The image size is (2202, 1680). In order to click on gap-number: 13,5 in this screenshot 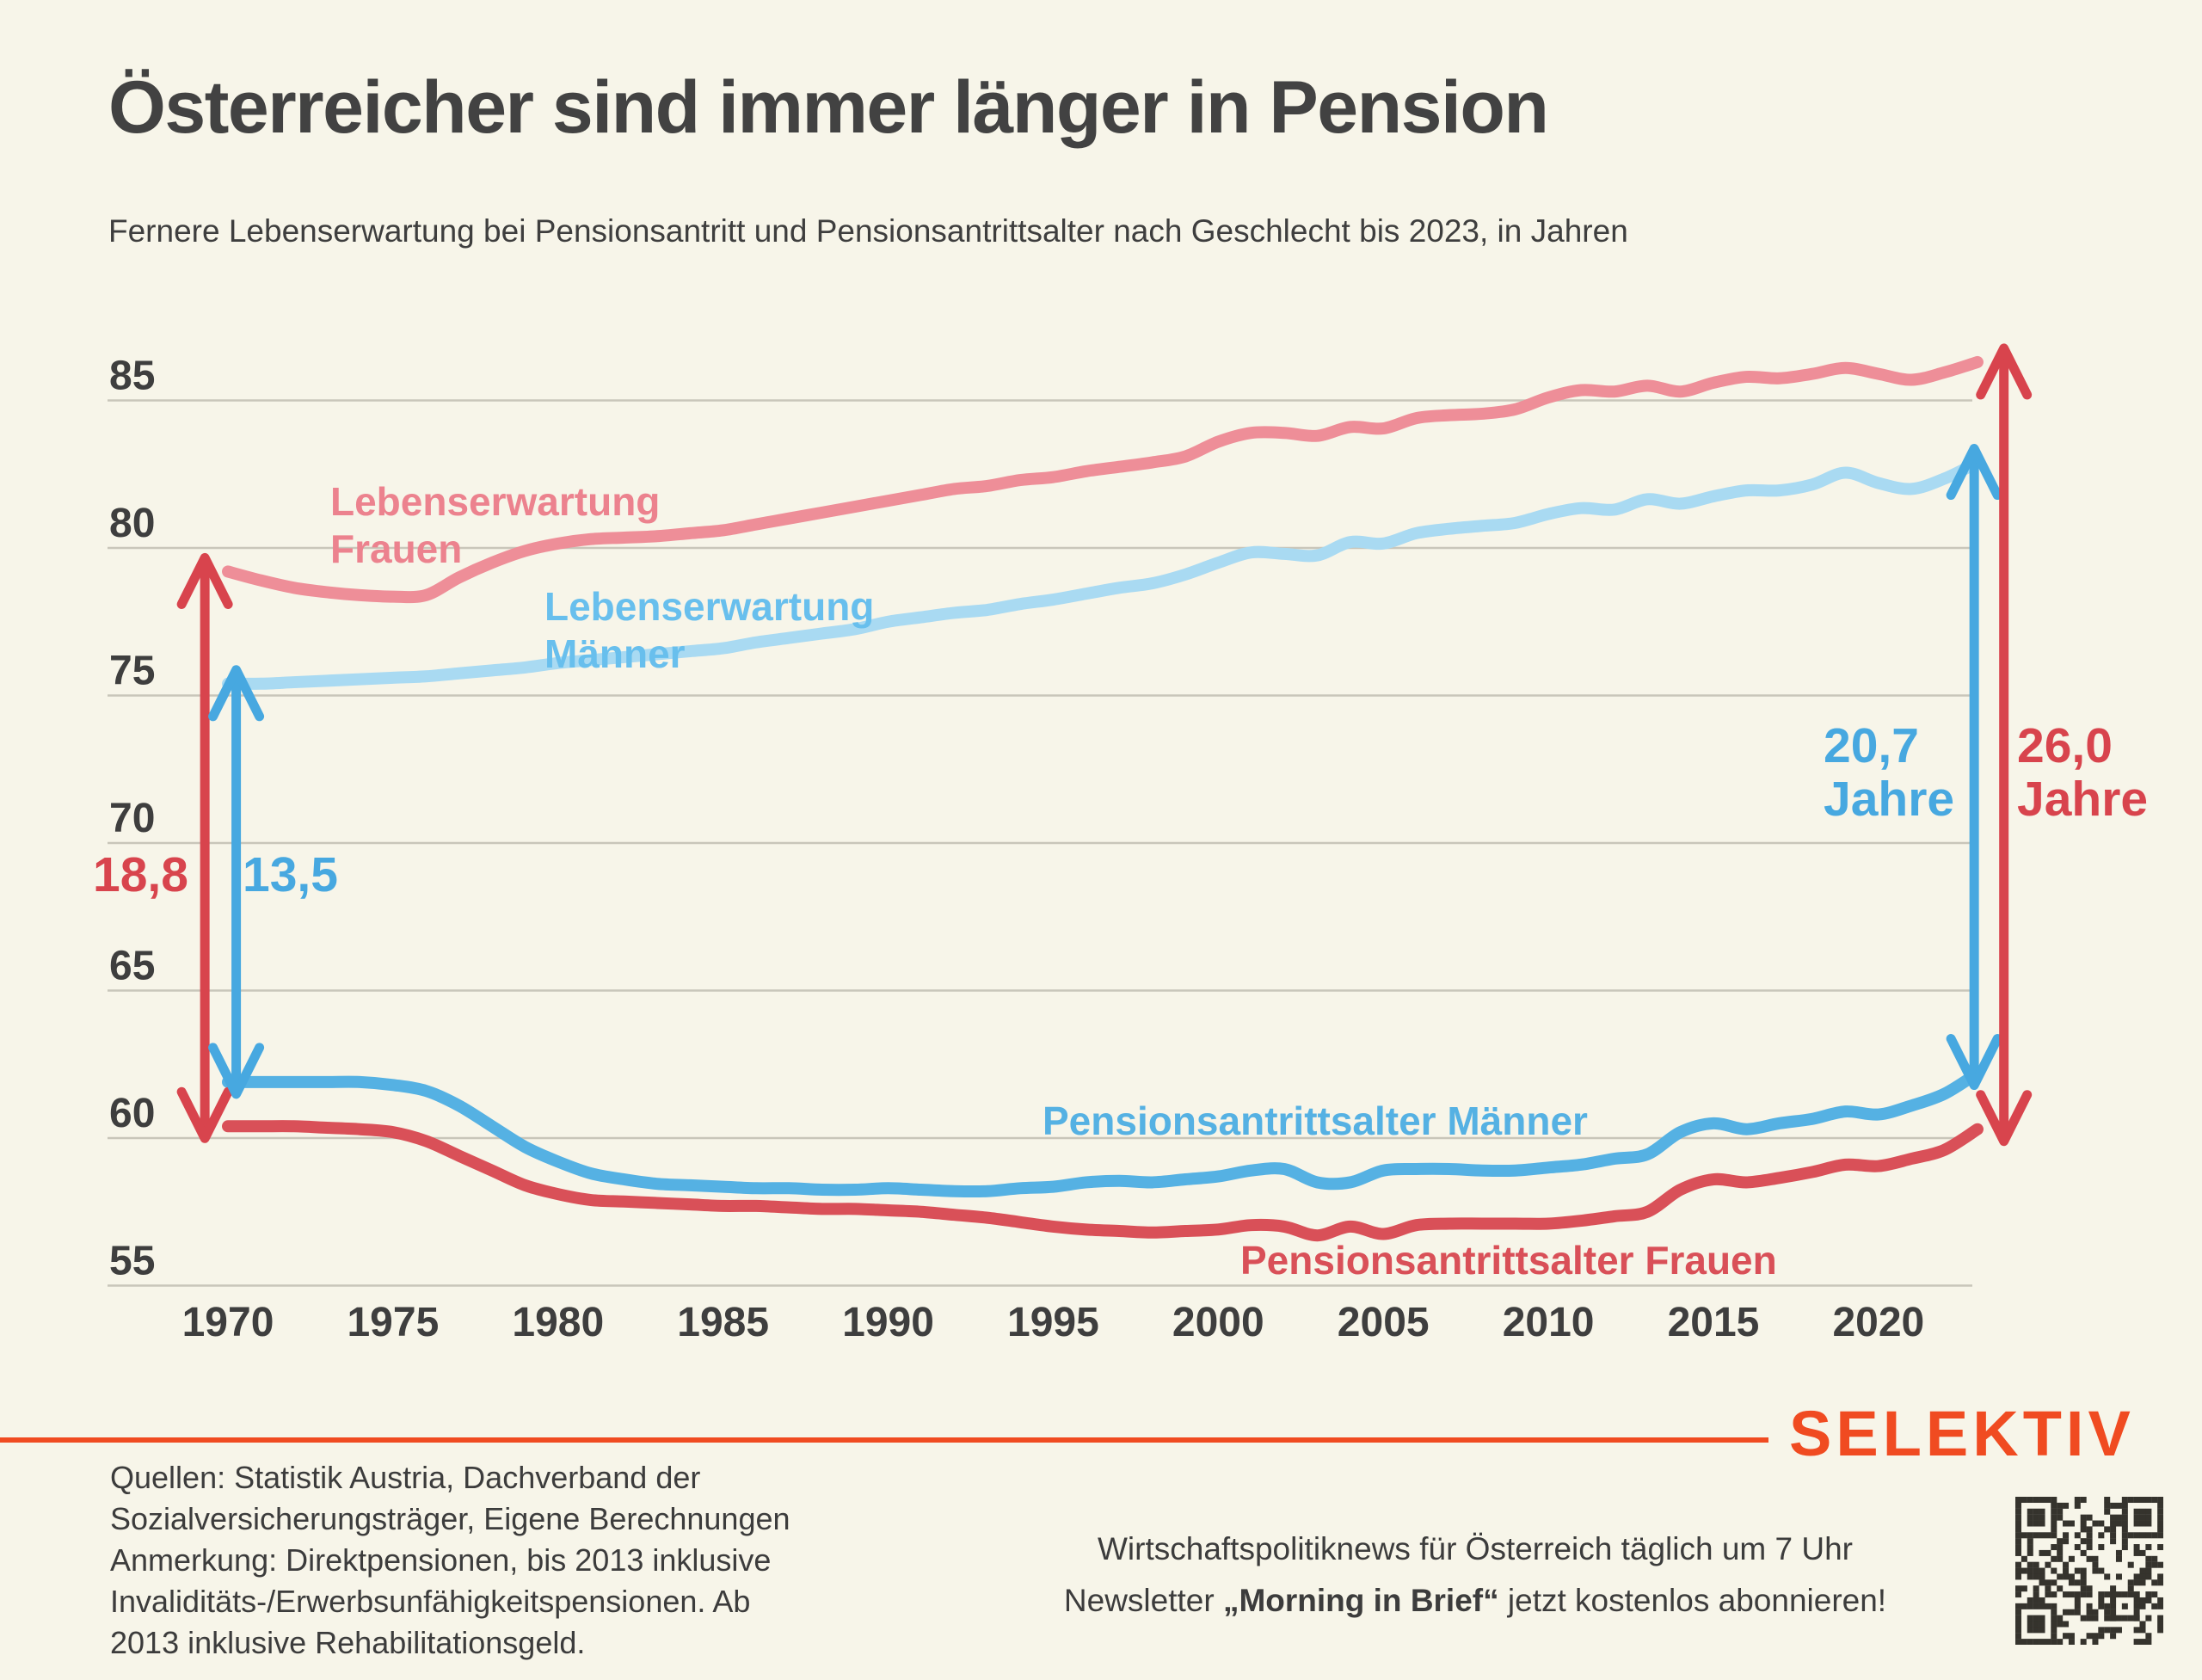, I will do `click(290, 874)`.